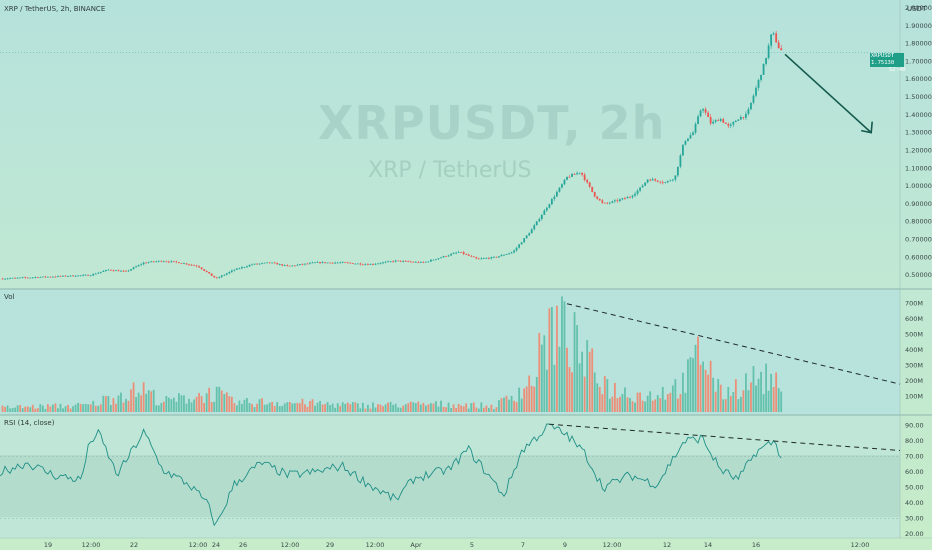  Describe the element at coordinates (918, 186) in the screenshot. I see `price-tick-label: 1.00000` at that location.